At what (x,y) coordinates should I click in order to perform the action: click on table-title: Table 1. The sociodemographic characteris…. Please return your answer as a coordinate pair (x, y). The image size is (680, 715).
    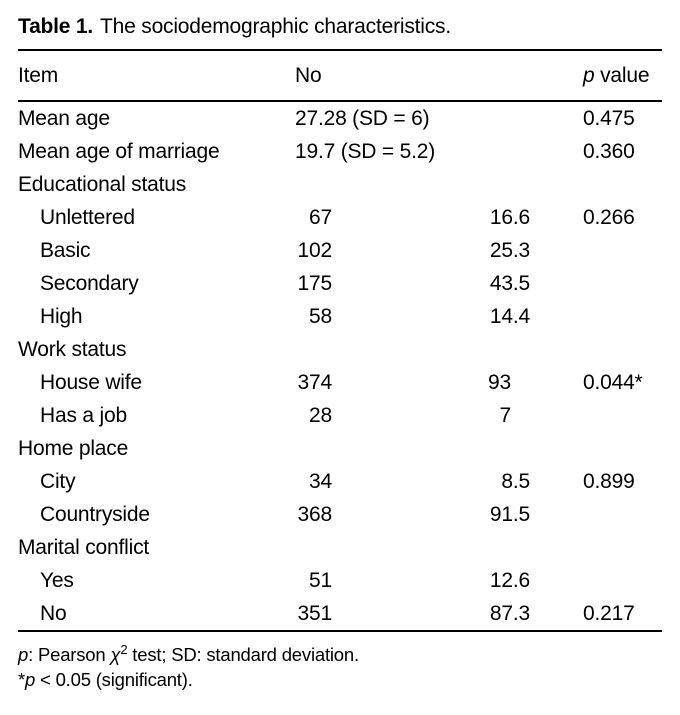
    Looking at the image, I should click on (340, 24).